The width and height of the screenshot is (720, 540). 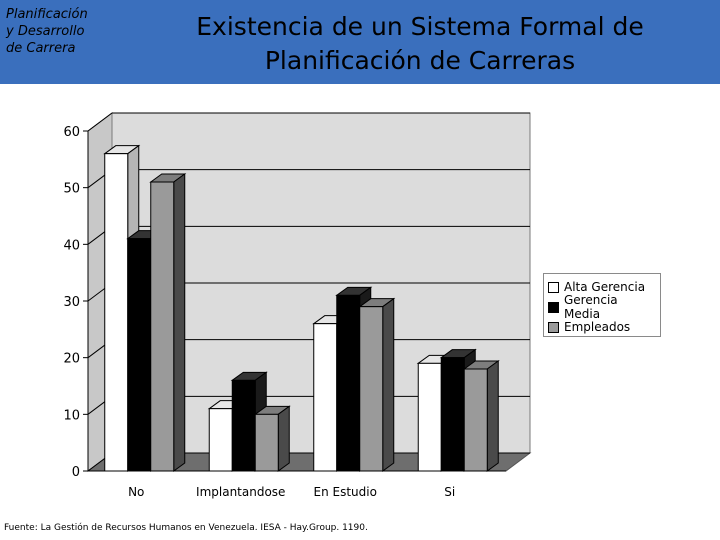 I want to click on legend-item-alta-gerencia: Alta Gerencia, so click(x=602, y=287).